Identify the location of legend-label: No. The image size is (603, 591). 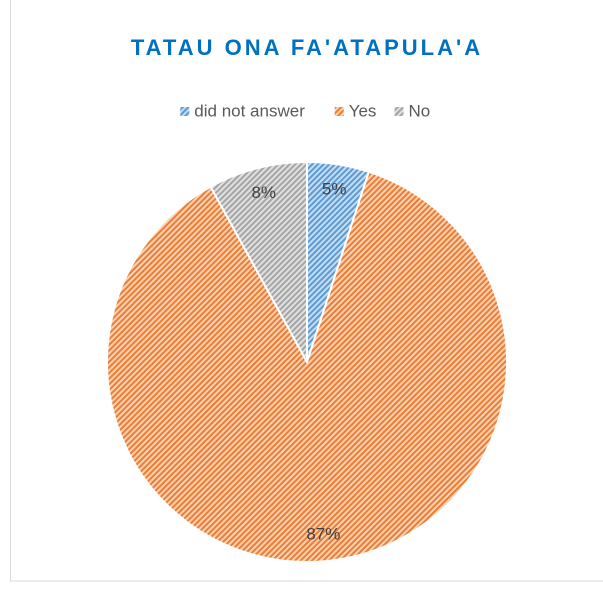
(420, 110).